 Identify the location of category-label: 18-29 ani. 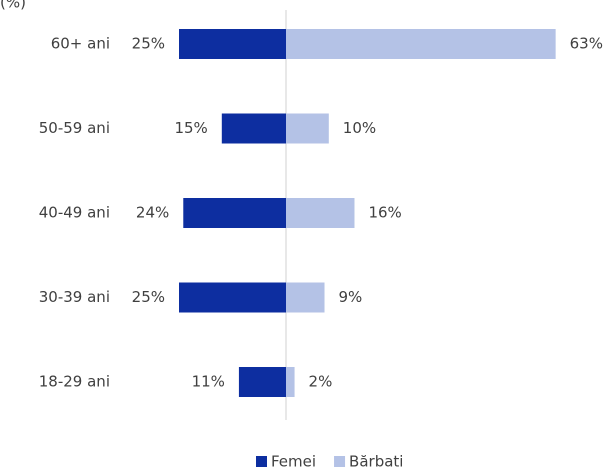
(74, 382).